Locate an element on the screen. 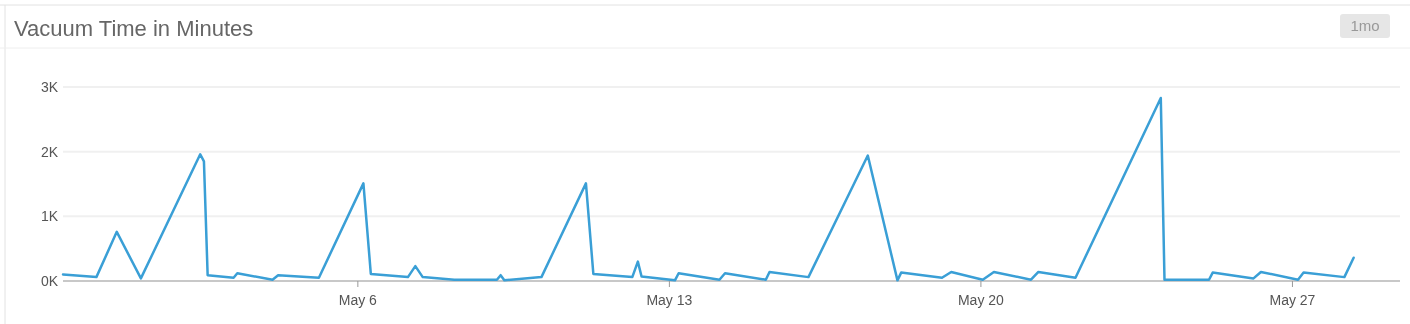 This screenshot has width=1410, height=324. x-tick-label: May 6 is located at coordinates (358, 300).